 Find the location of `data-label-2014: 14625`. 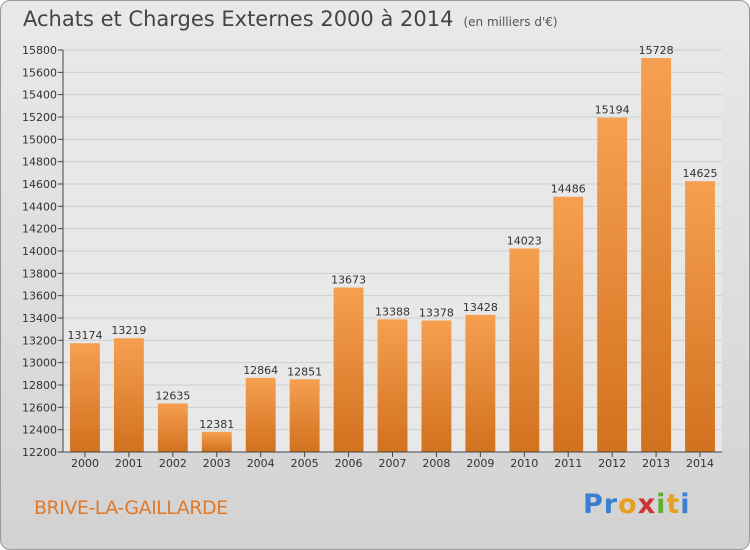

data-label-2014: 14625 is located at coordinates (700, 173).